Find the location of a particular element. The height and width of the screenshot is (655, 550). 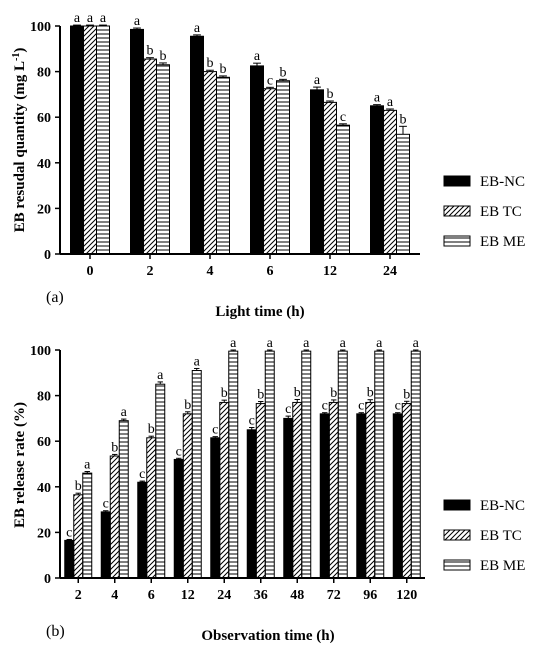

panel-a-x-tick-label: 2 is located at coordinates (150, 271).